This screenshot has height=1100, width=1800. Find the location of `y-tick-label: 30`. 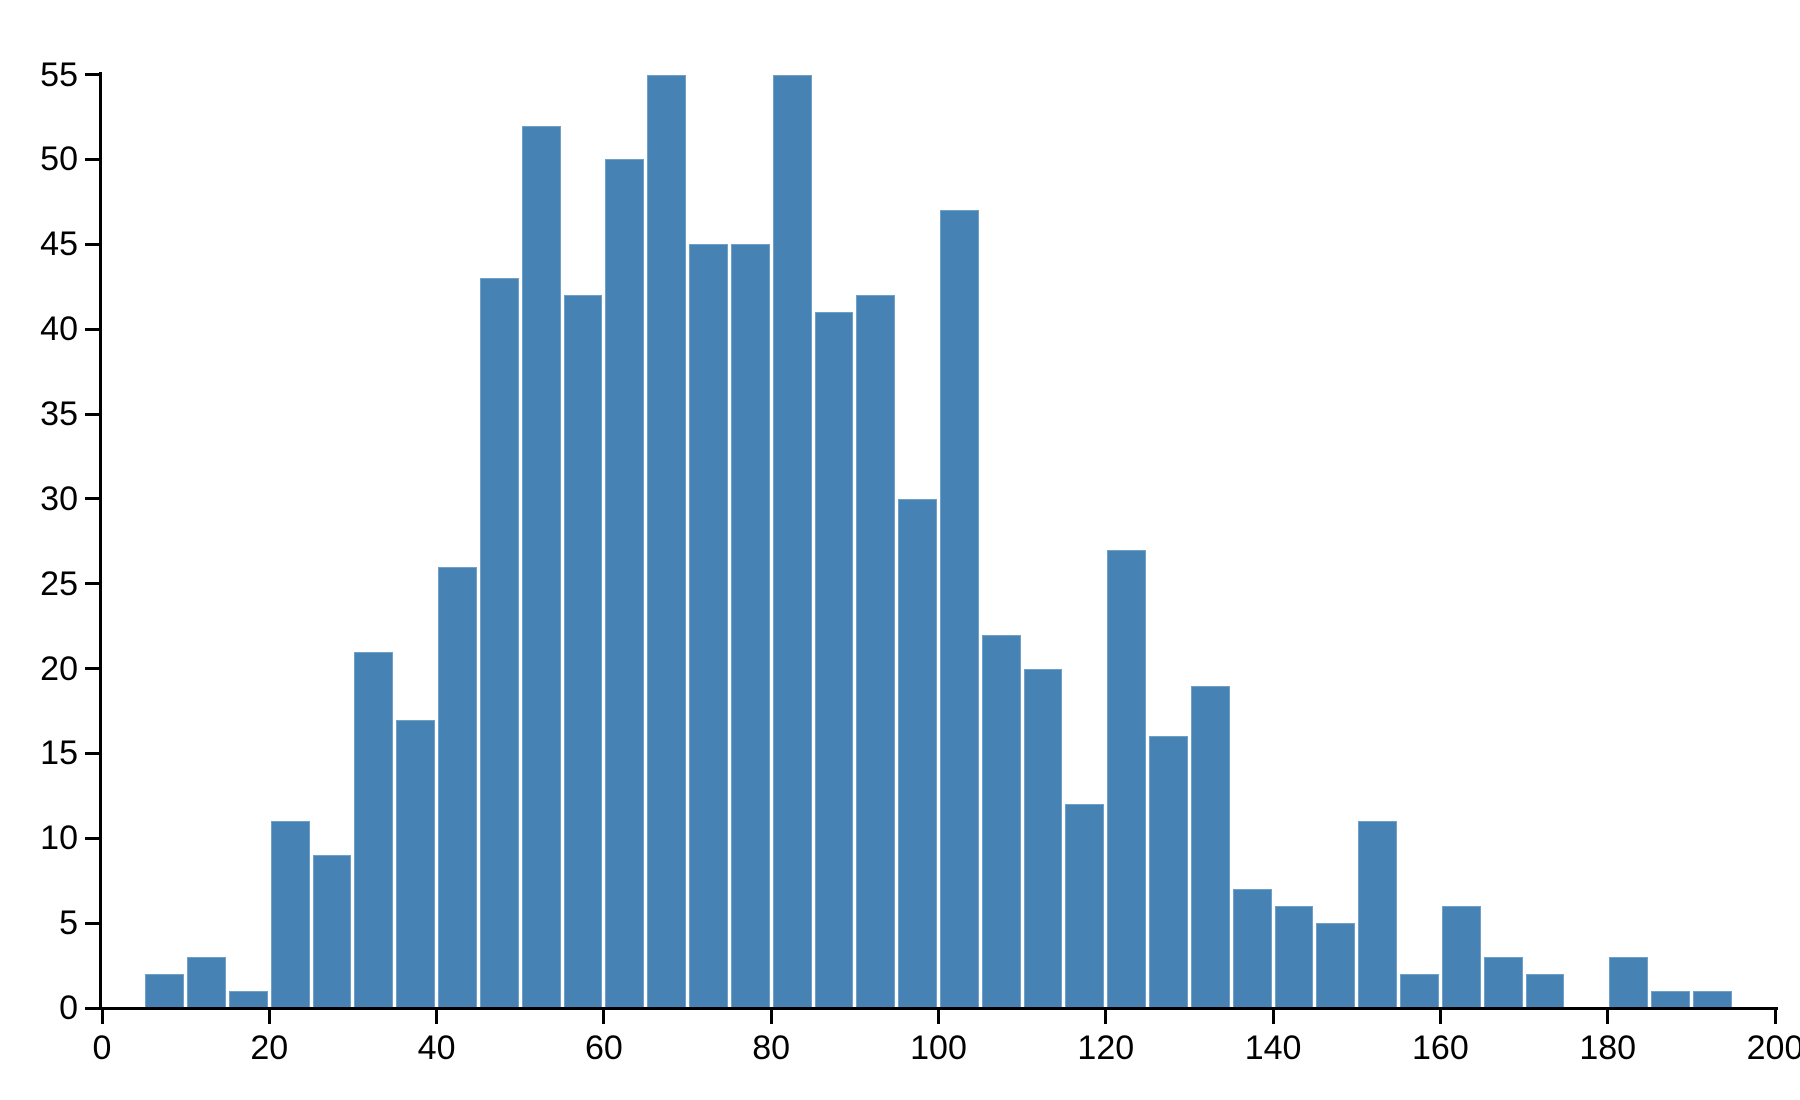

y-tick-label: 30 is located at coordinates (59, 498).